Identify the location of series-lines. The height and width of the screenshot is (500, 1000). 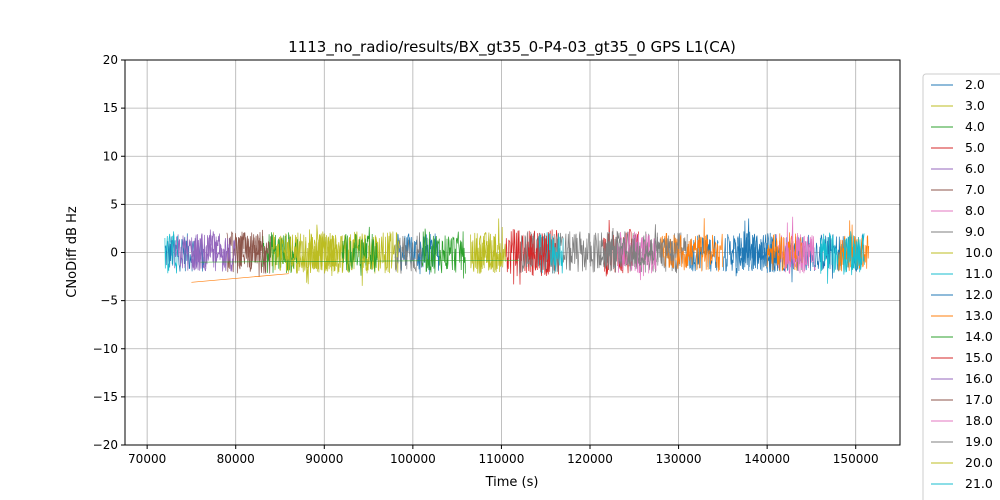
(517, 251).